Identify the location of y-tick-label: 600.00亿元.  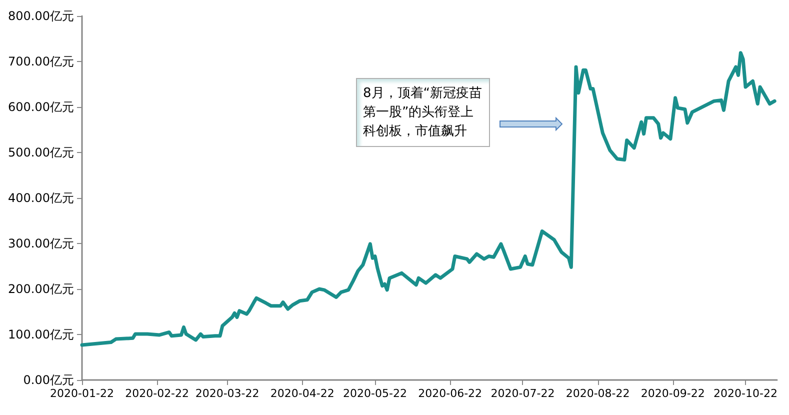
(41, 107).